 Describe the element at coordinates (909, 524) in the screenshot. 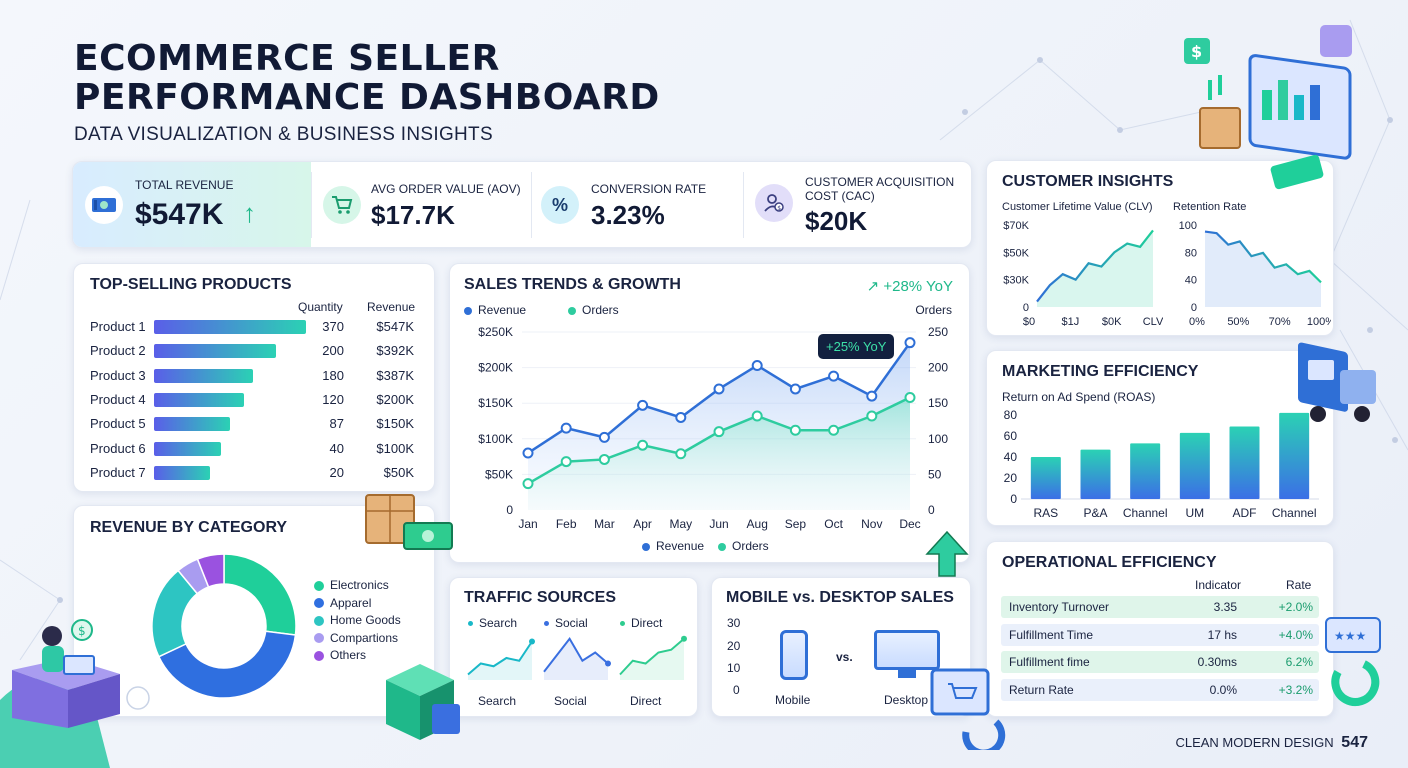

I see `x-tick-label: Dec` at that location.